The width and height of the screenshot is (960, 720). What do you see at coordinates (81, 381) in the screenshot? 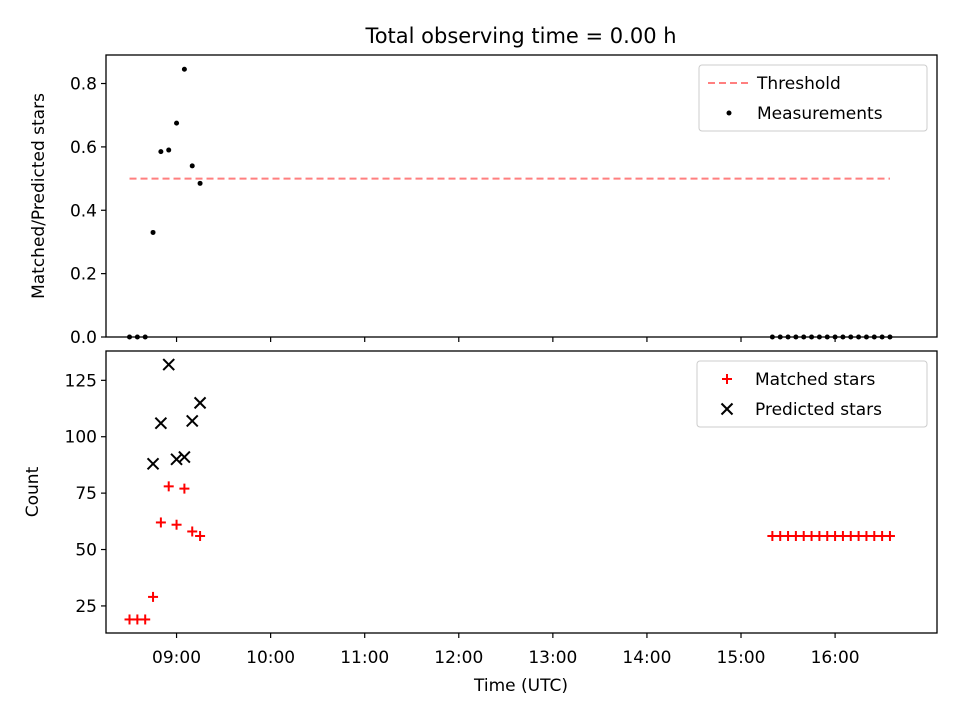
I see `y-tick-label: 125` at bounding box center [81, 381].